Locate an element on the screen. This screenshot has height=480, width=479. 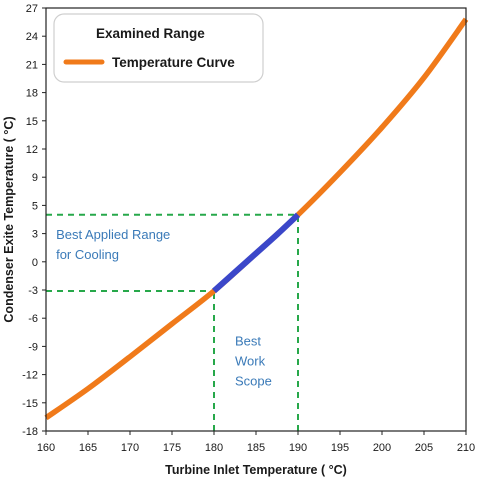
y-tick-label: 5 is located at coordinates (35, 206).